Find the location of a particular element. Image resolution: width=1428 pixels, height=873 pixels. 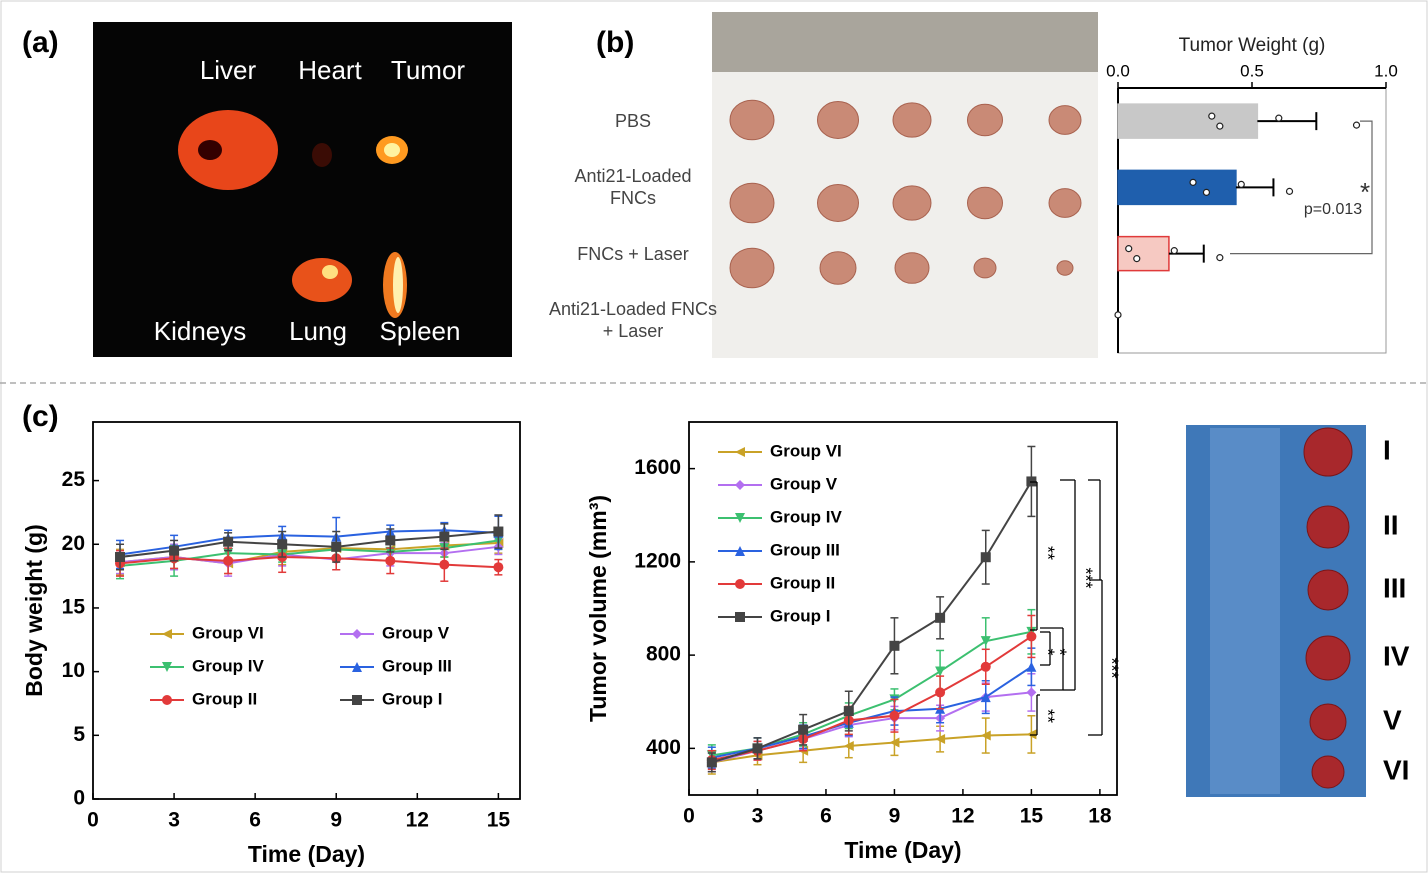

group-label: II is located at coordinates (1391, 524).